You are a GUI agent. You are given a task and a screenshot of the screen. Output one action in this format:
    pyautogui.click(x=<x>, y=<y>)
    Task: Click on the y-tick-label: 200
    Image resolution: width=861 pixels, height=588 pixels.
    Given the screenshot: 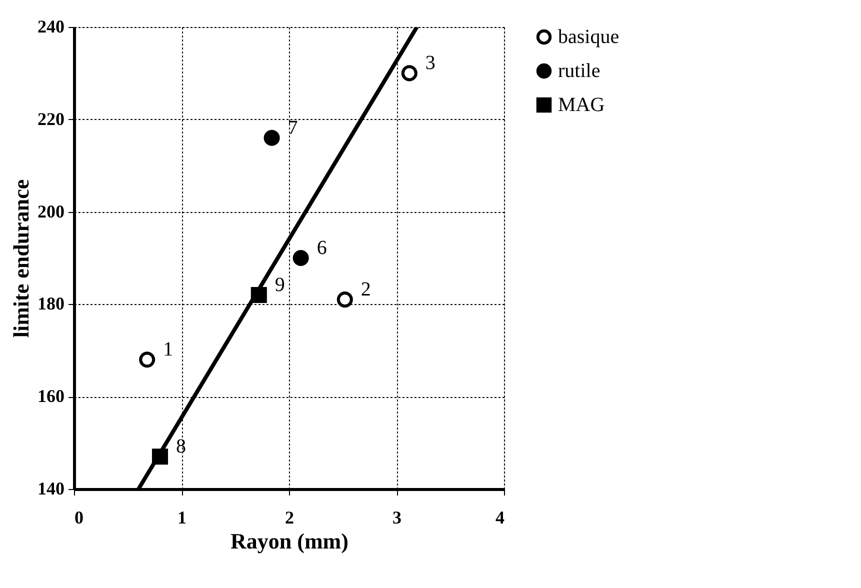 What is the action you would take?
    pyautogui.click(x=51, y=211)
    